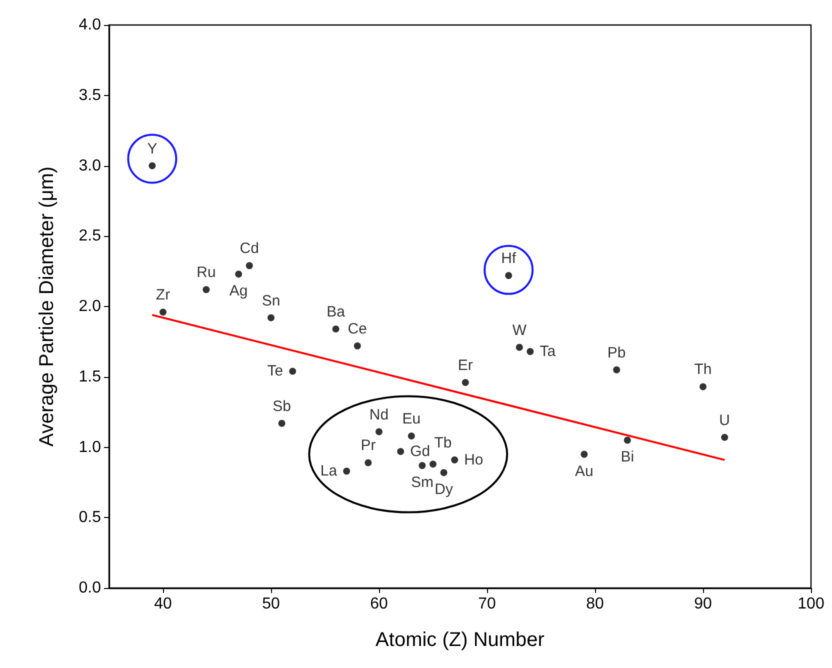  Describe the element at coordinates (329, 471) in the screenshot. I see `data-label: La` at that location.